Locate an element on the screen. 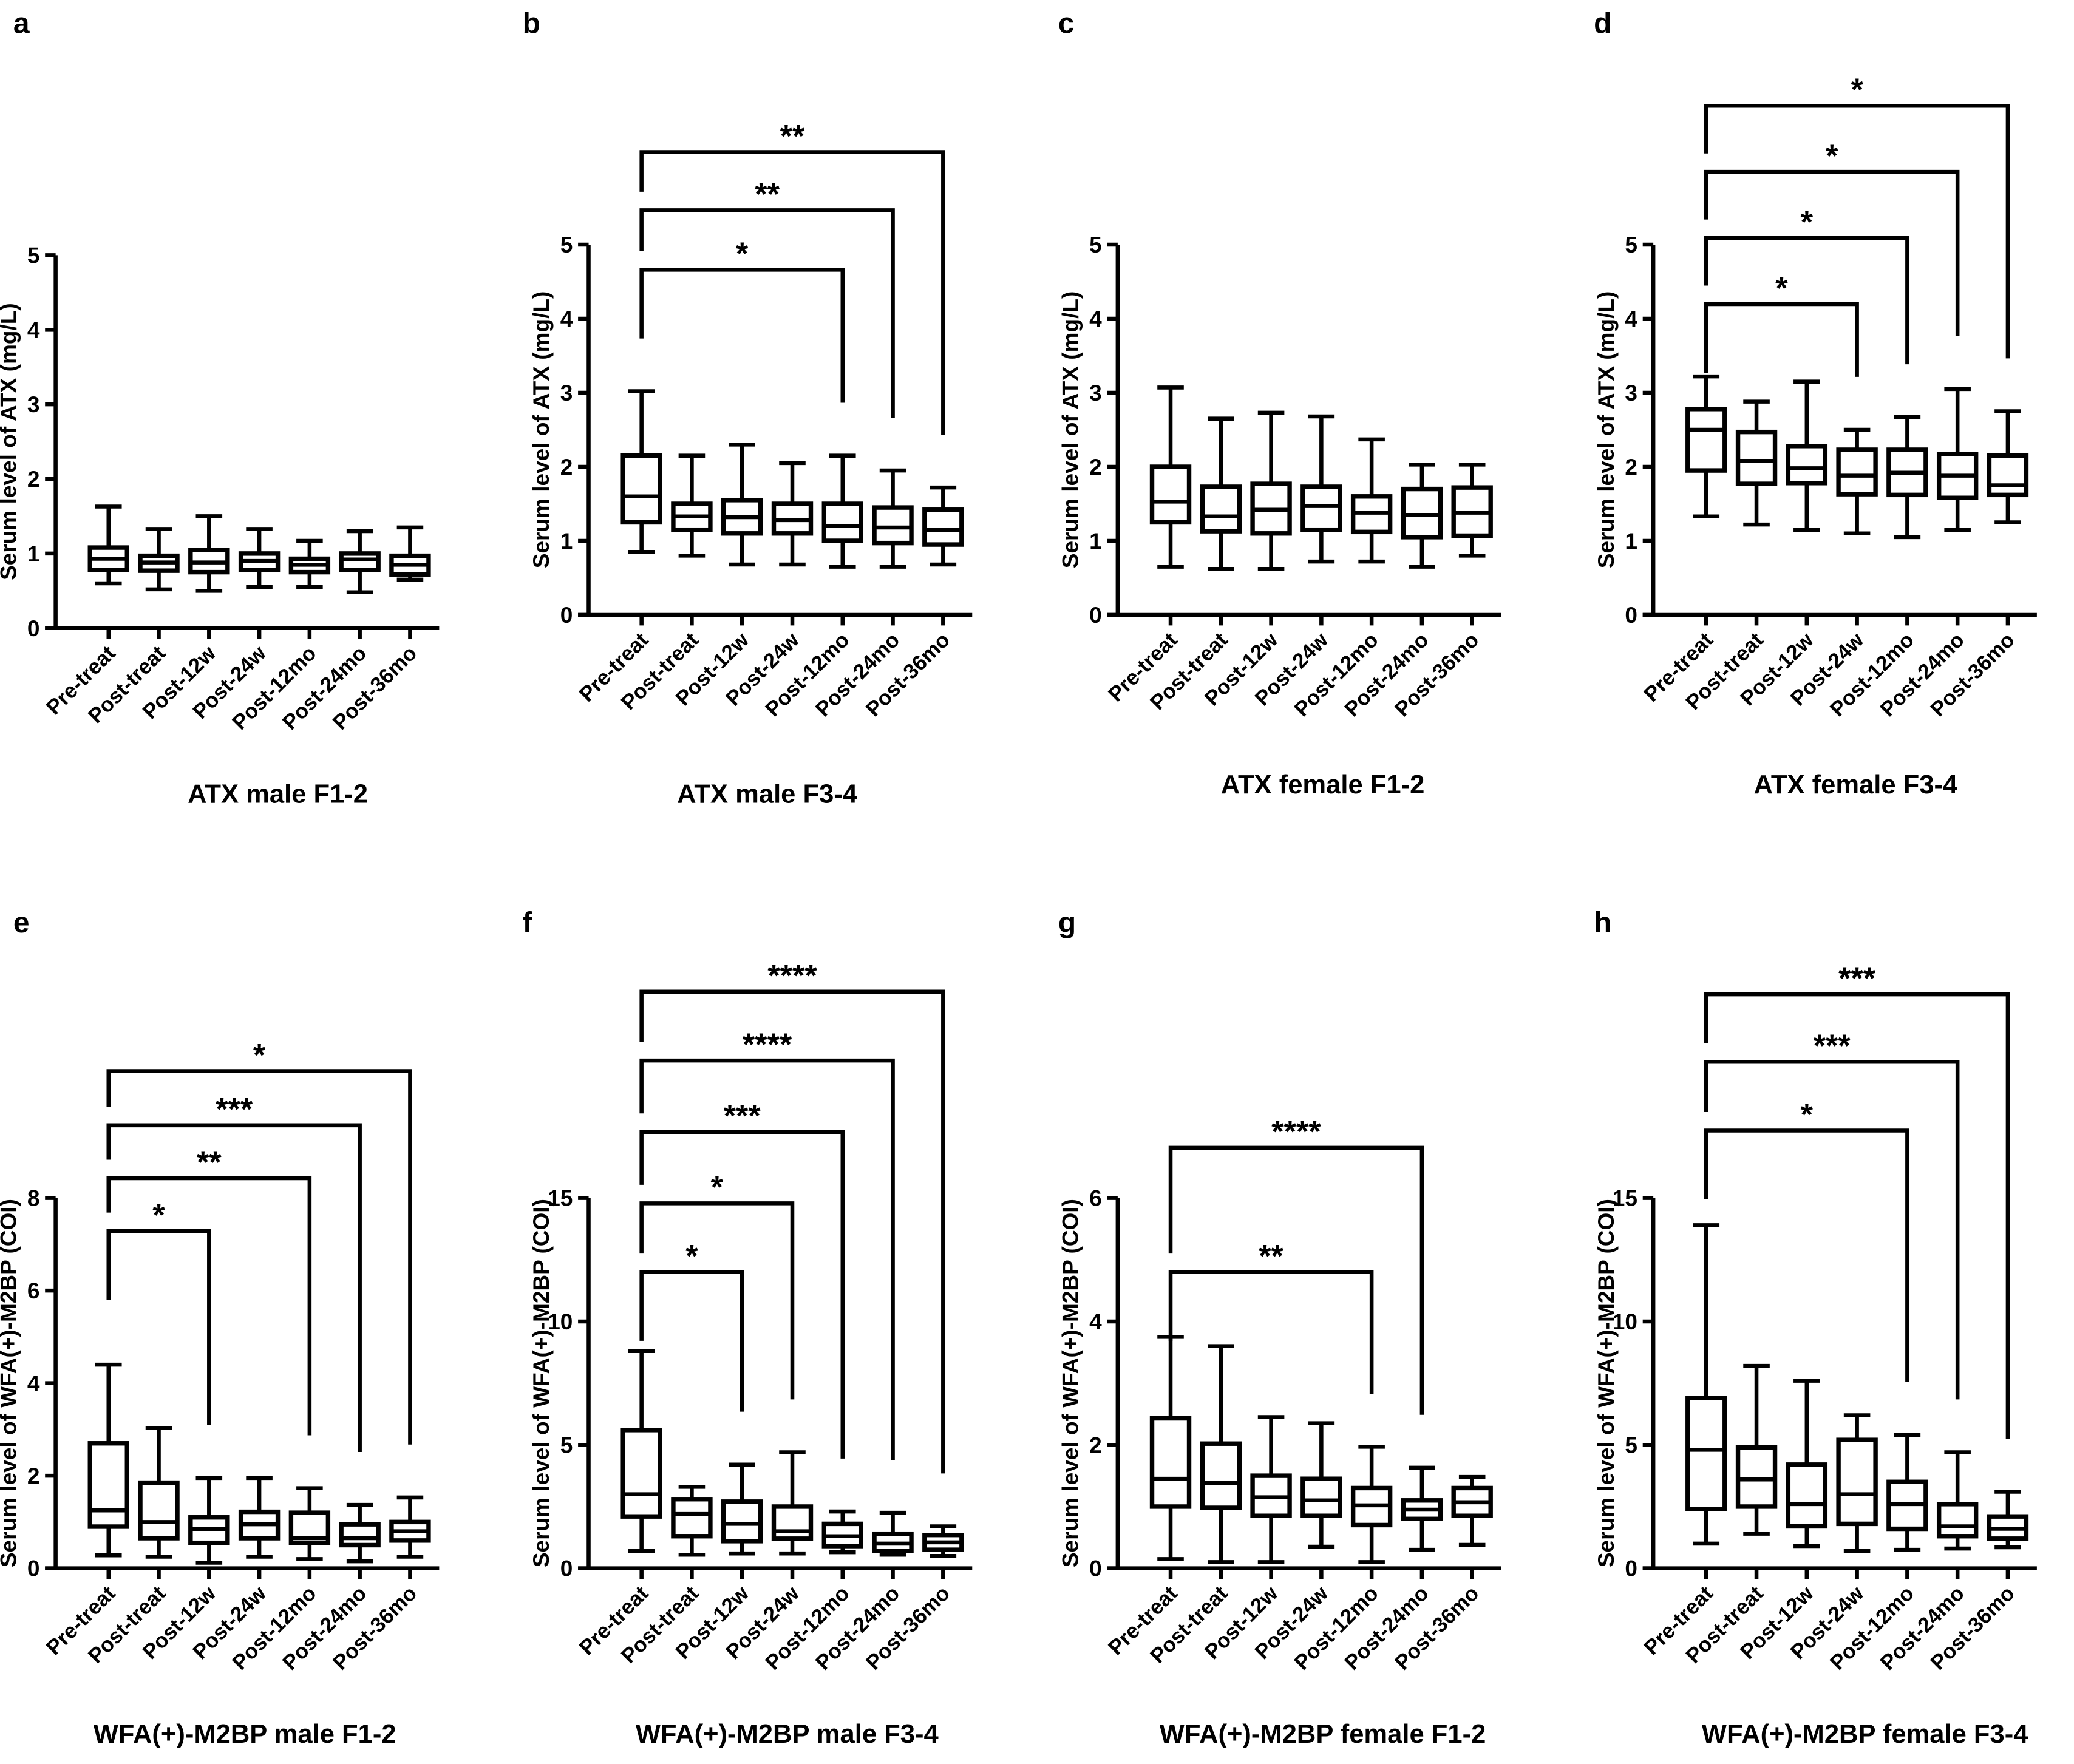 This screenshot has width=2074, height=1764. y-axis-title: Serum level of ATX (mg/L) is located at coordinates (1606, 430).